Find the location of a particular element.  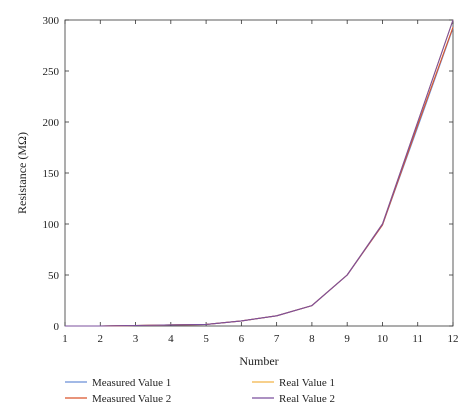

legend-item: Real Value 2 is located at coordinates (293, 399).